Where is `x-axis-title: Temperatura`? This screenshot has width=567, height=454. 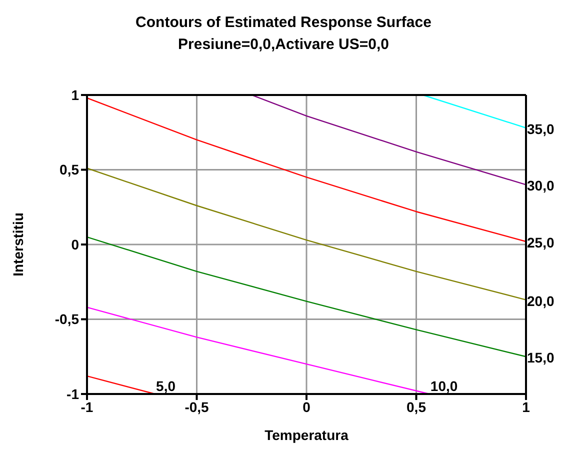
x-axis-title: Temperatura is located at coordinates (306, 435).